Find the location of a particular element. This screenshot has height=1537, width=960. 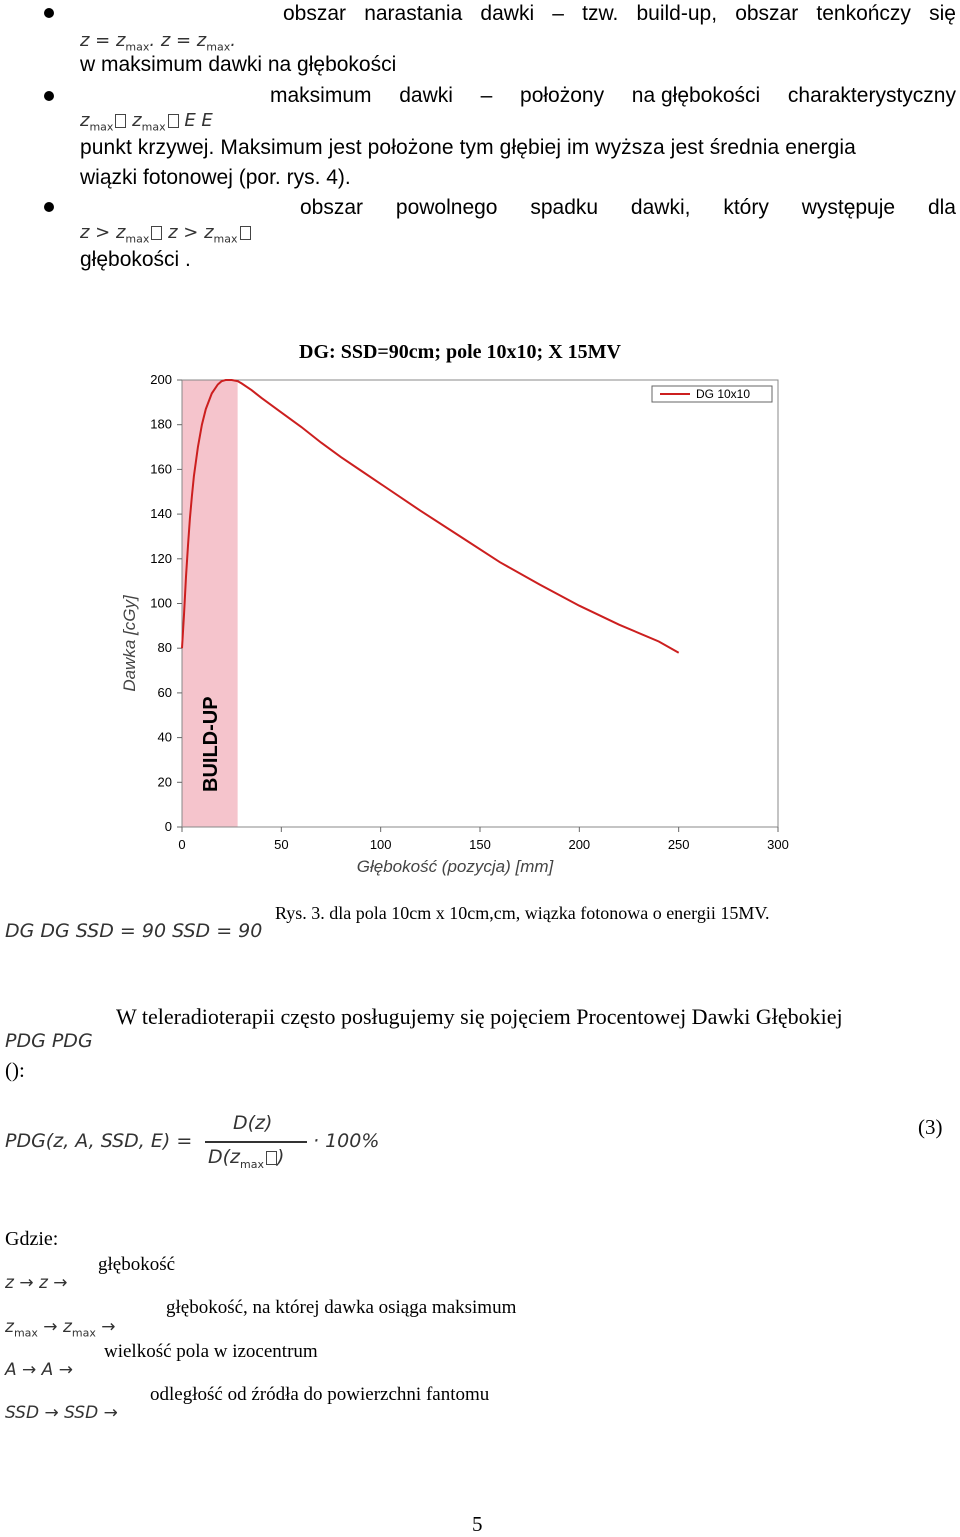

equation-number: (3) is located at coordinates (930, 1127).